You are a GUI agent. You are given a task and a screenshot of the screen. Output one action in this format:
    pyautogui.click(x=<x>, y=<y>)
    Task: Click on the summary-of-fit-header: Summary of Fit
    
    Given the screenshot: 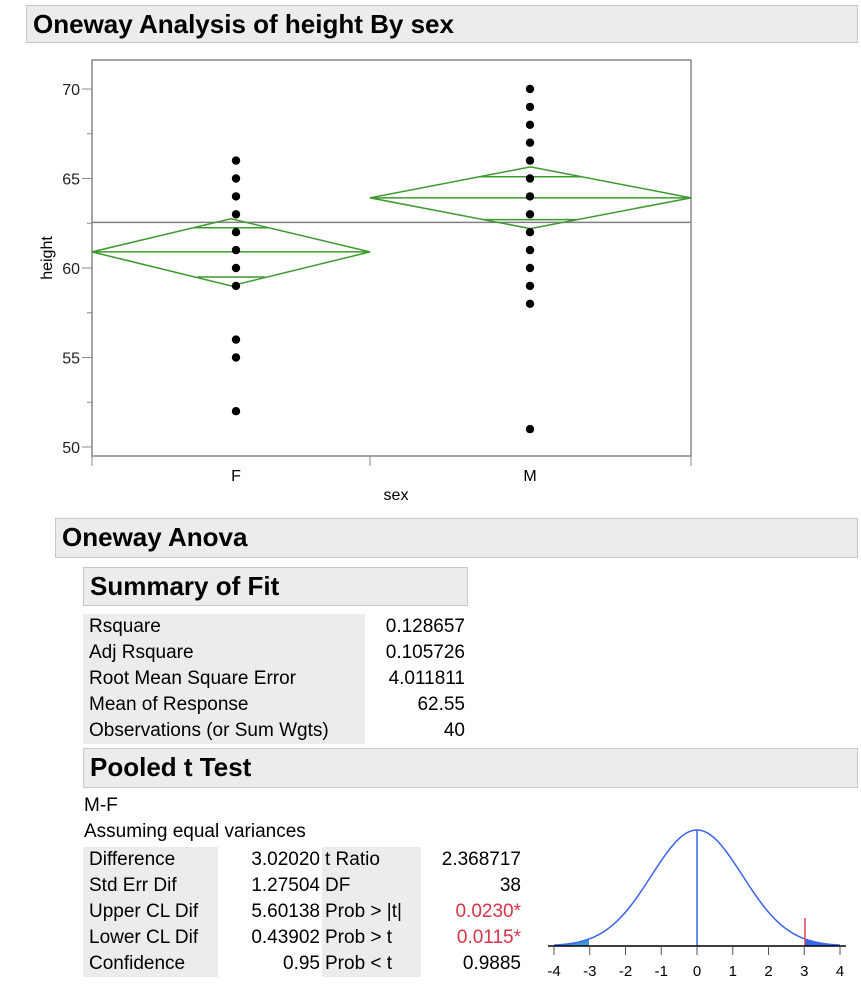 What is the action you would take?
    pyautogui.click(x=275, y=586)
    